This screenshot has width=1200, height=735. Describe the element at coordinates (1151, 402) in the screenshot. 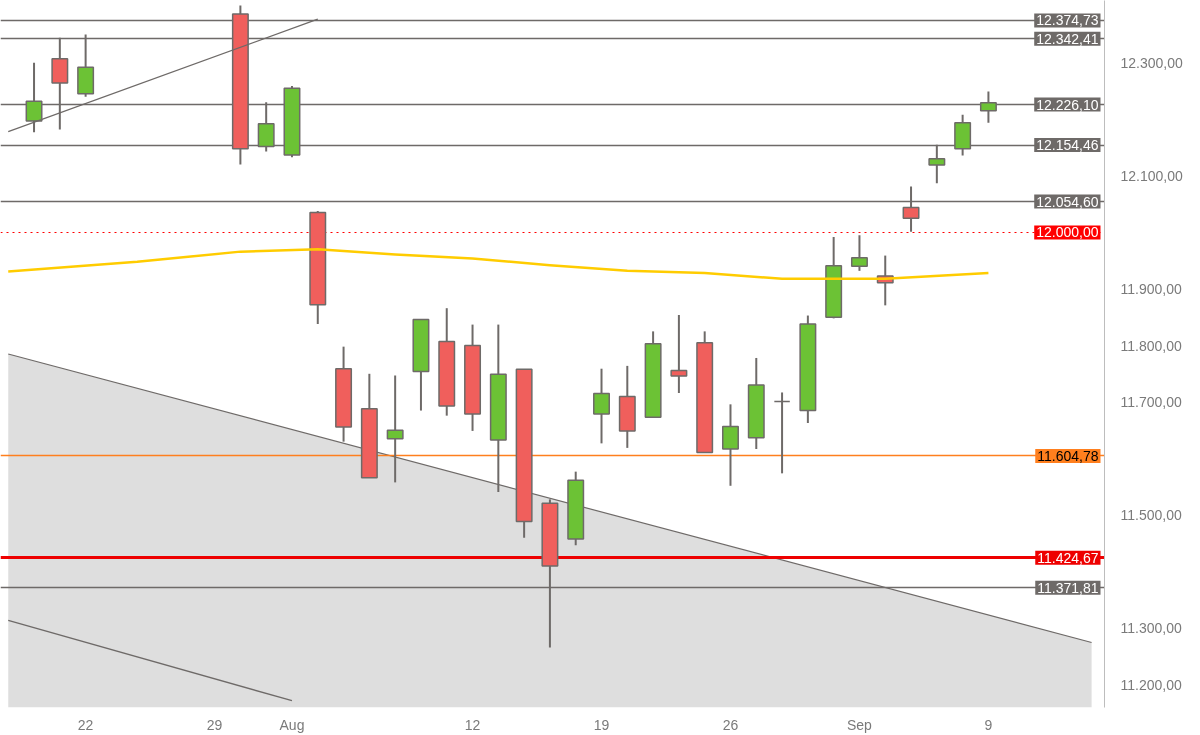

I see `y-tick-label: 11.700,00` at that location.